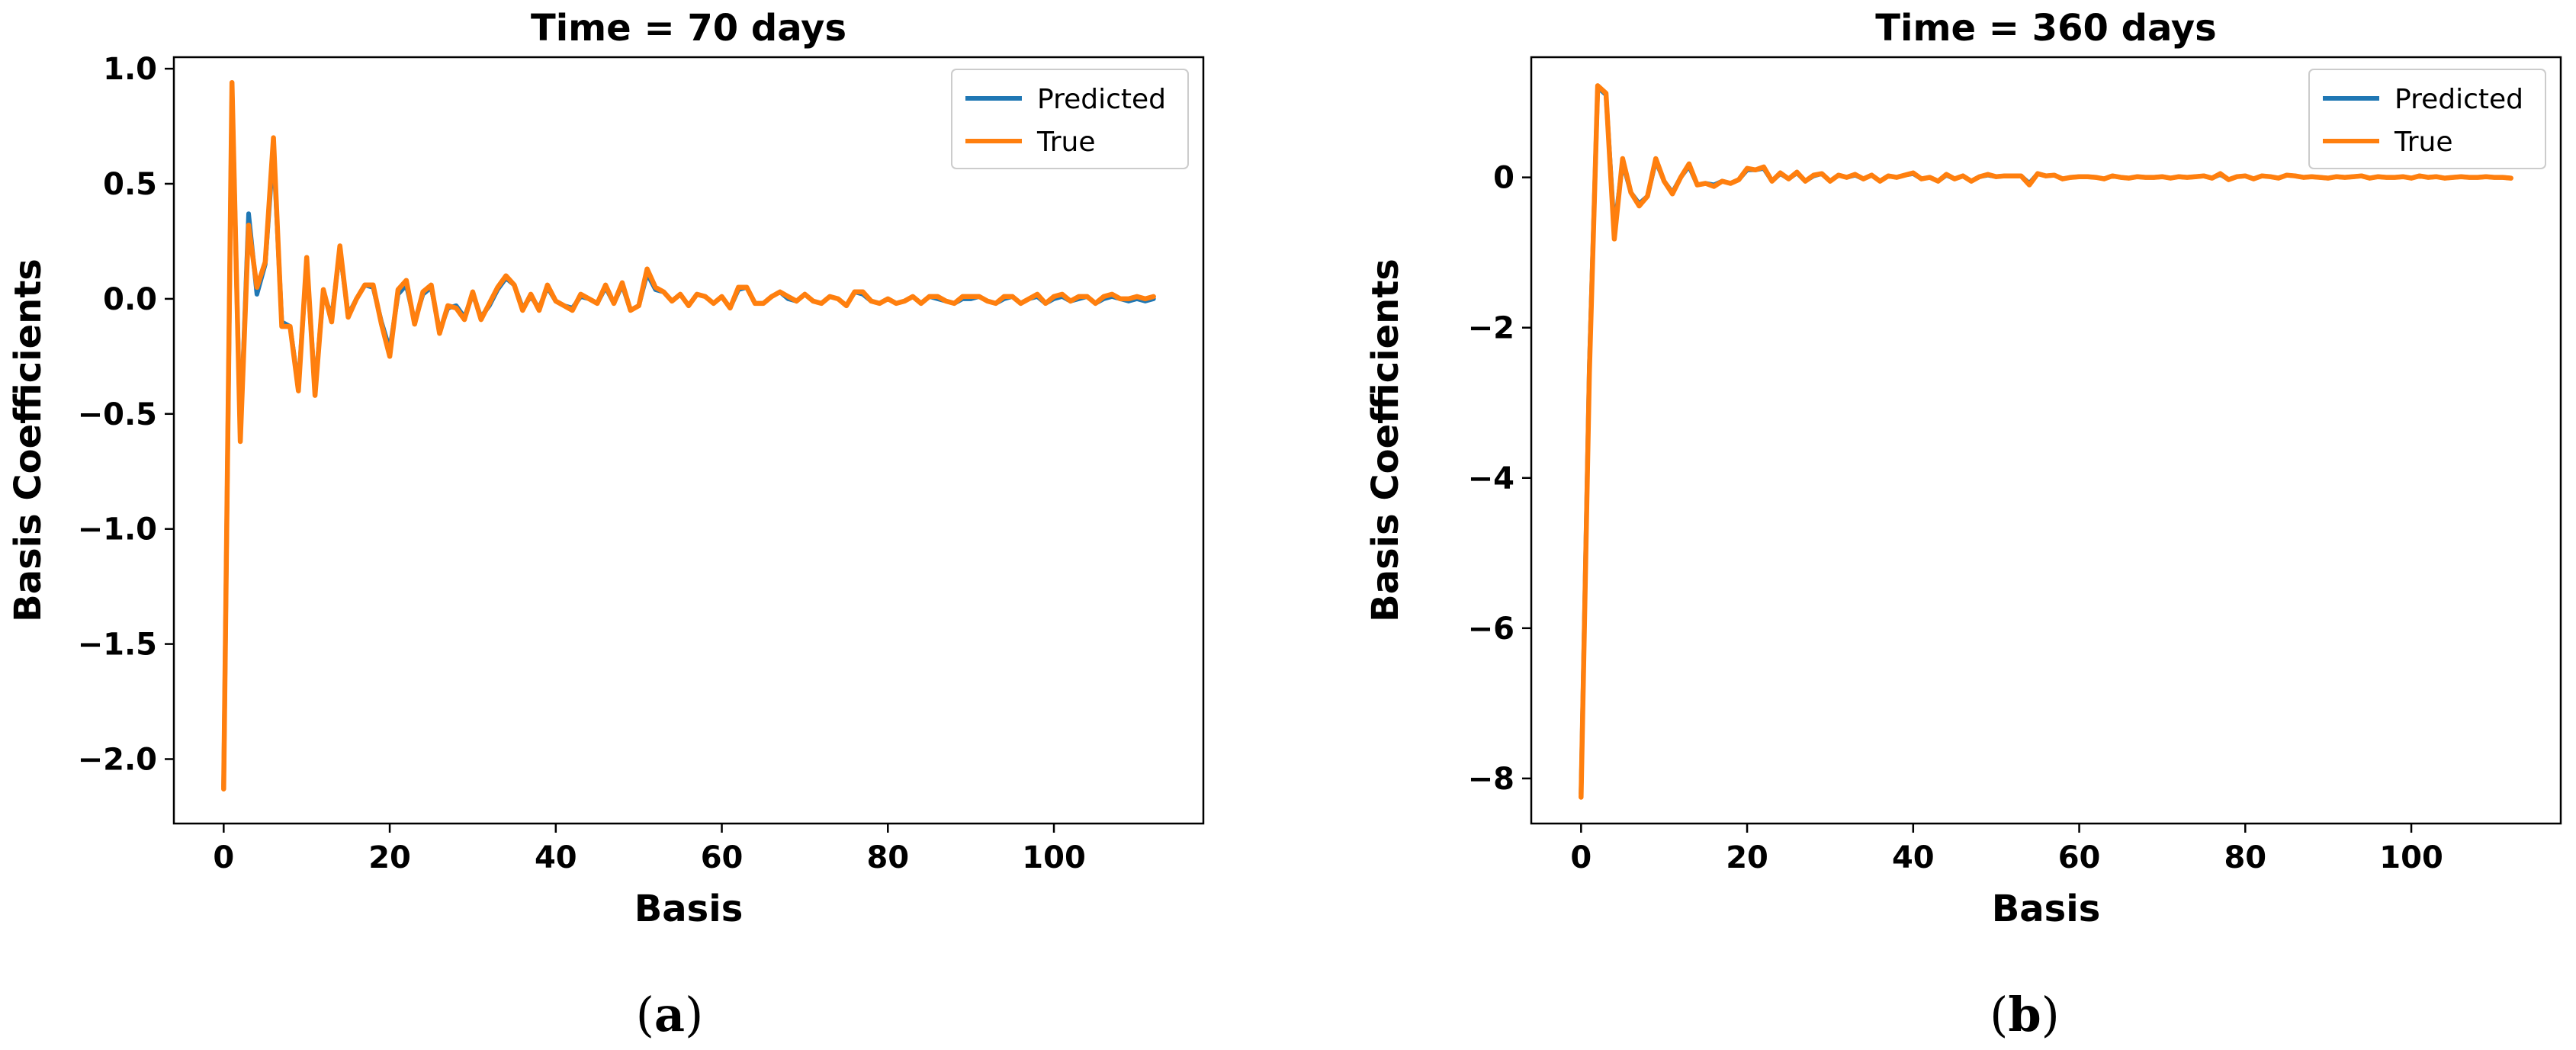  Describe the element at coordinates (117, 759) in the screenshot. I see `y-tick-label: −2.0` at that location.